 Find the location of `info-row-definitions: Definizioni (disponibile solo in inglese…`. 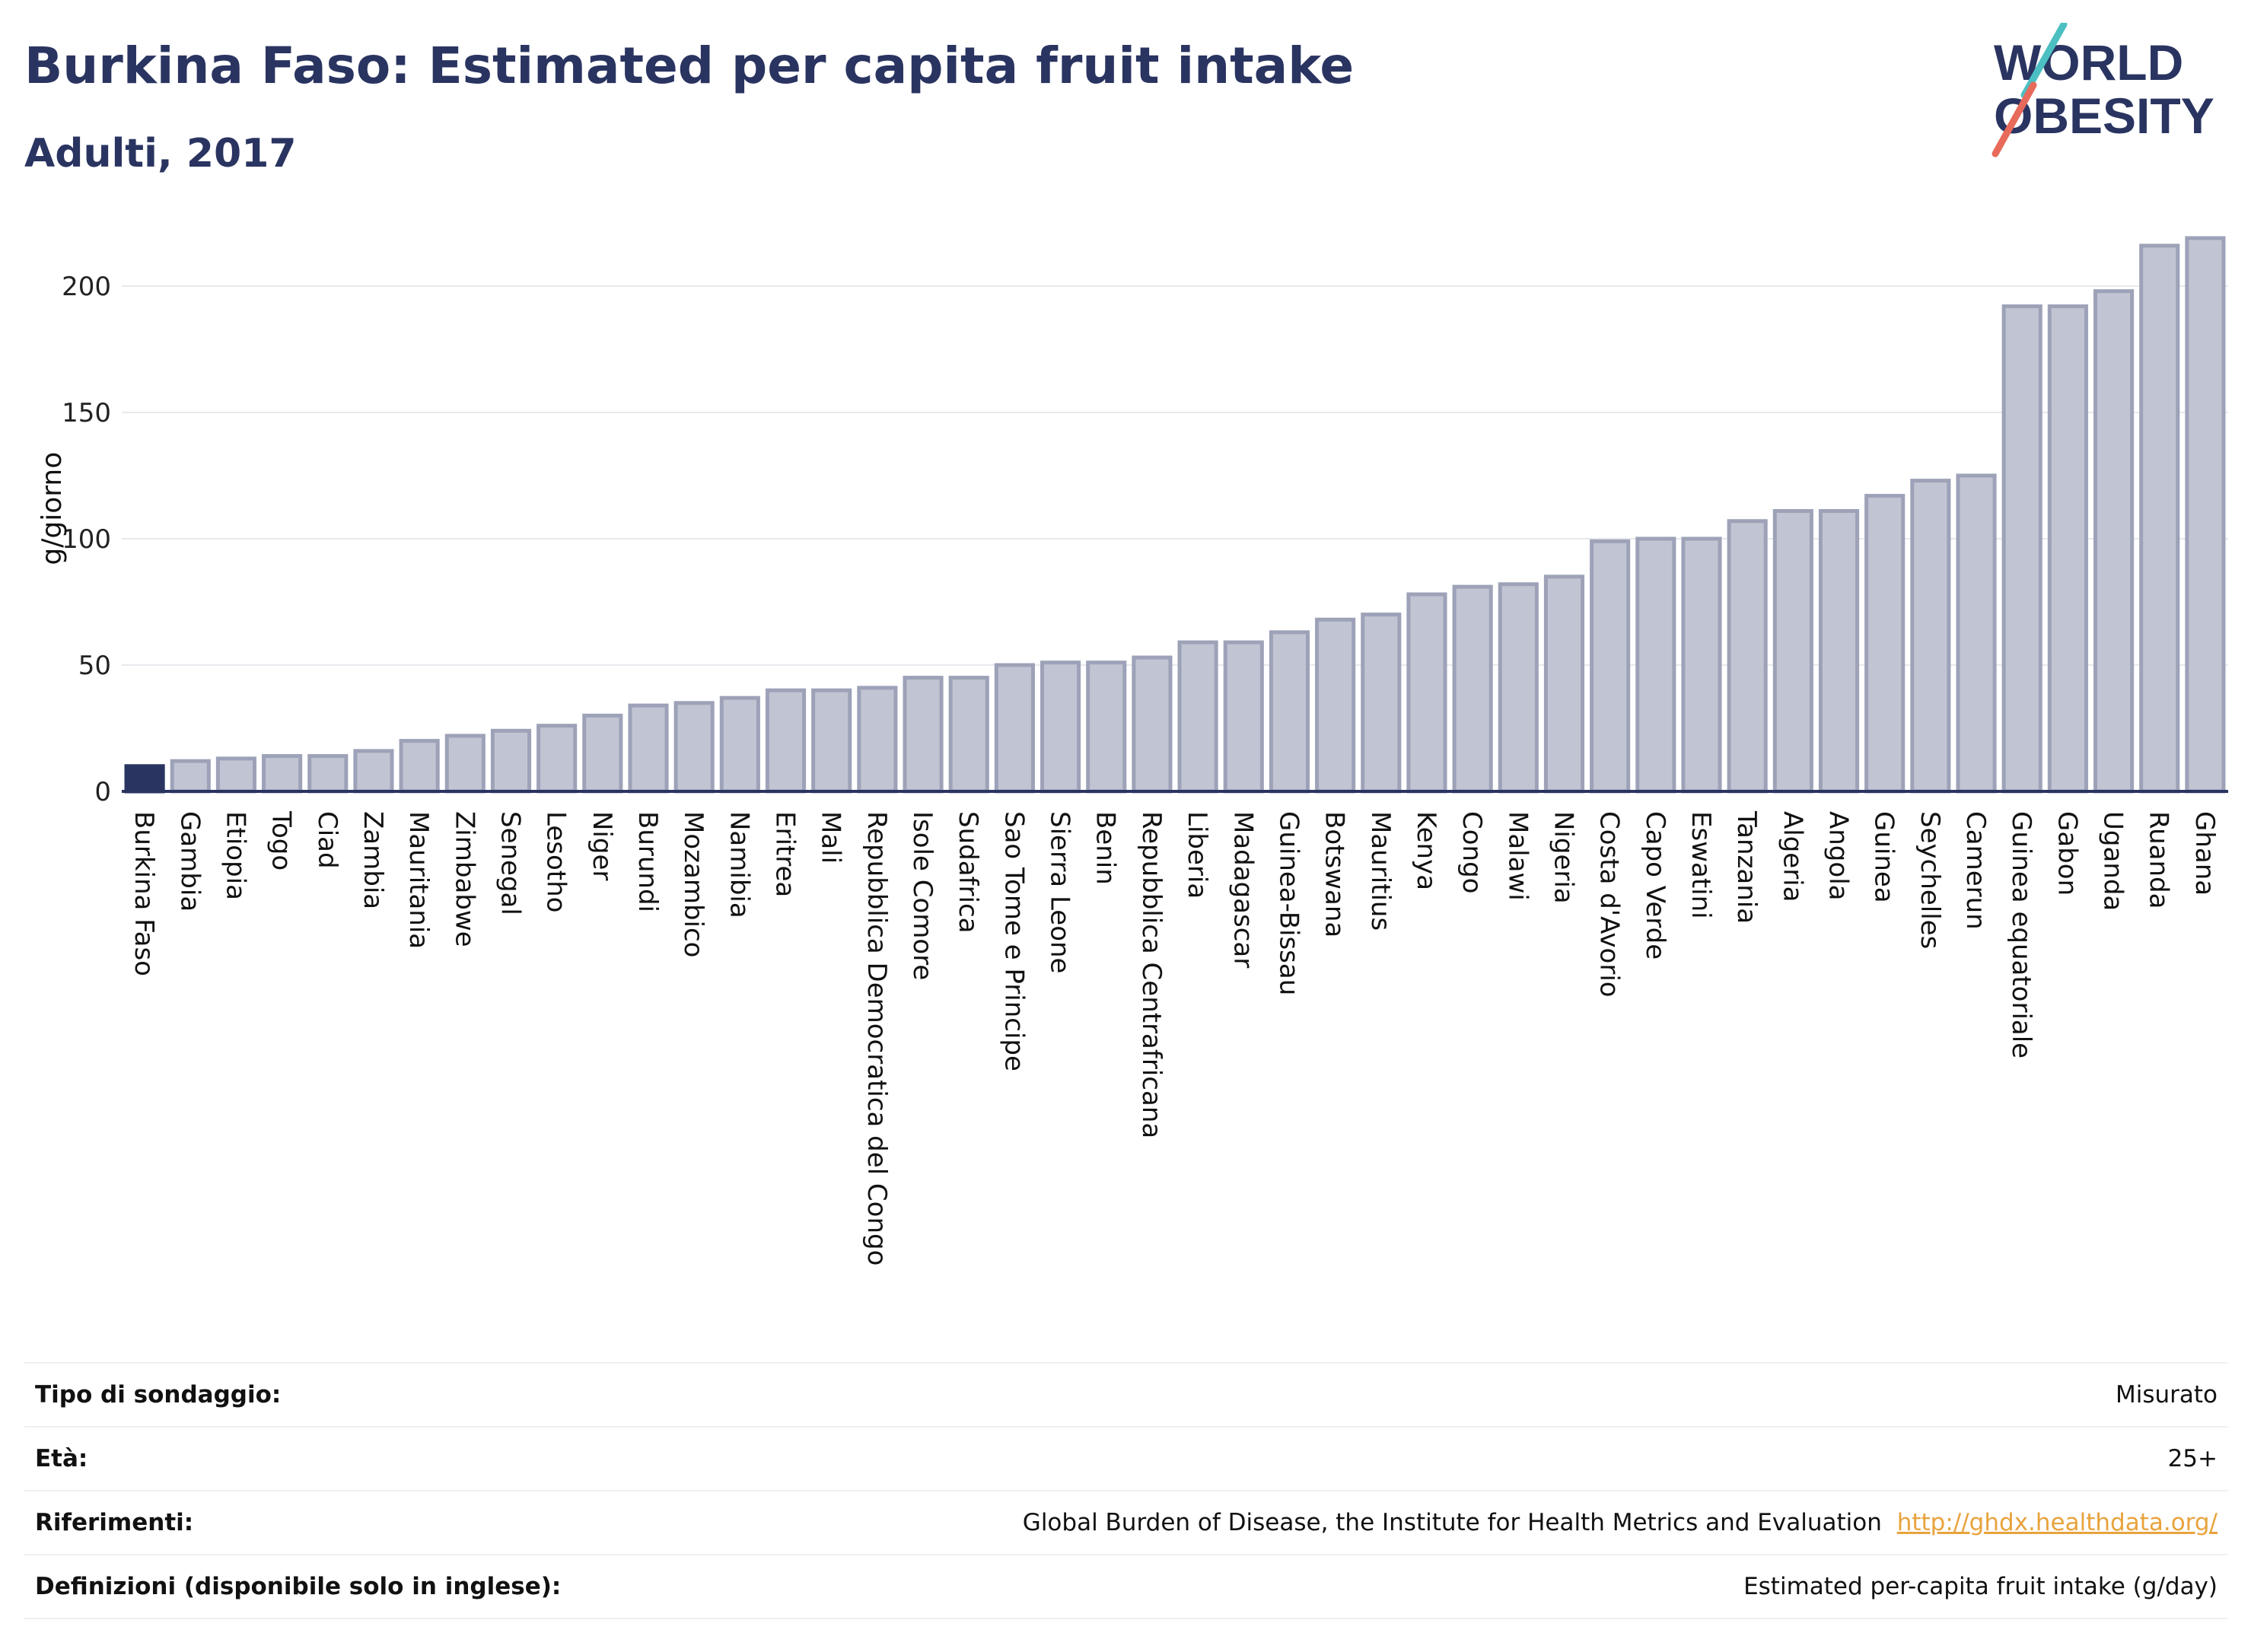

info-row-definitions: Definizioni (disponibile solo in inglese… is located at coordinates (1126, 1586).